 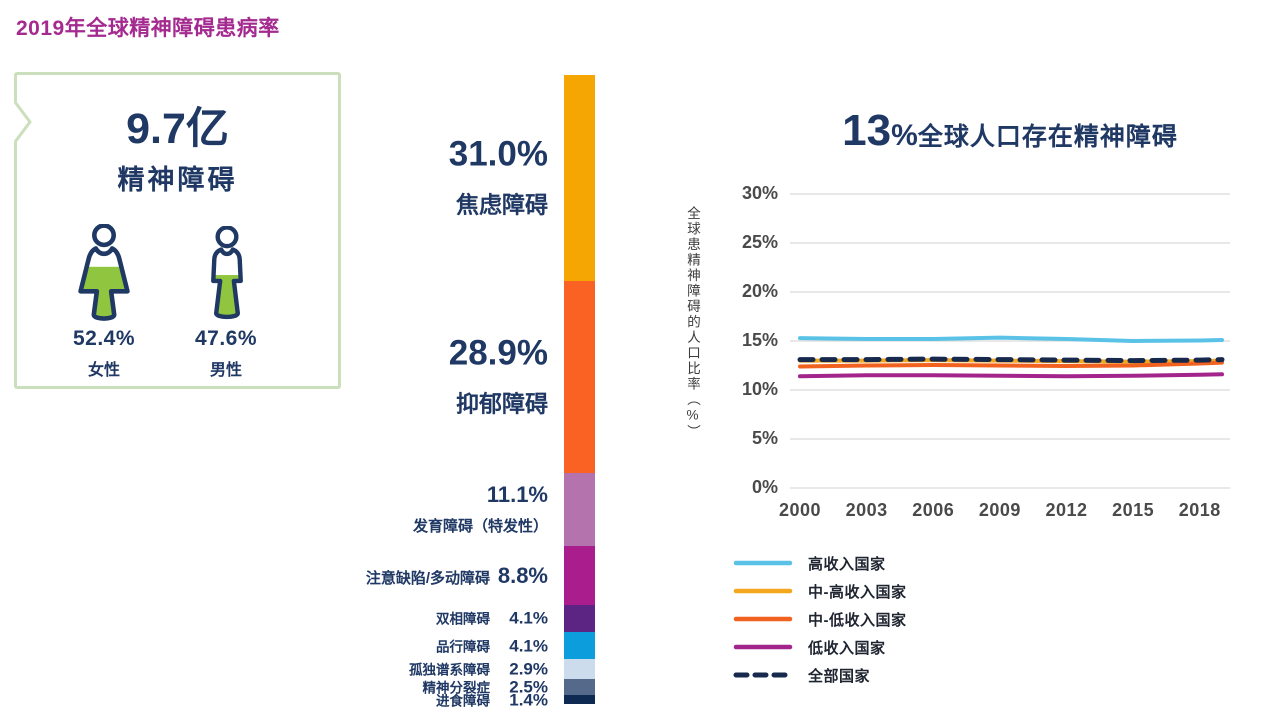 I want to click on legend-label: 低收入国家, so click(x=847, y=648).